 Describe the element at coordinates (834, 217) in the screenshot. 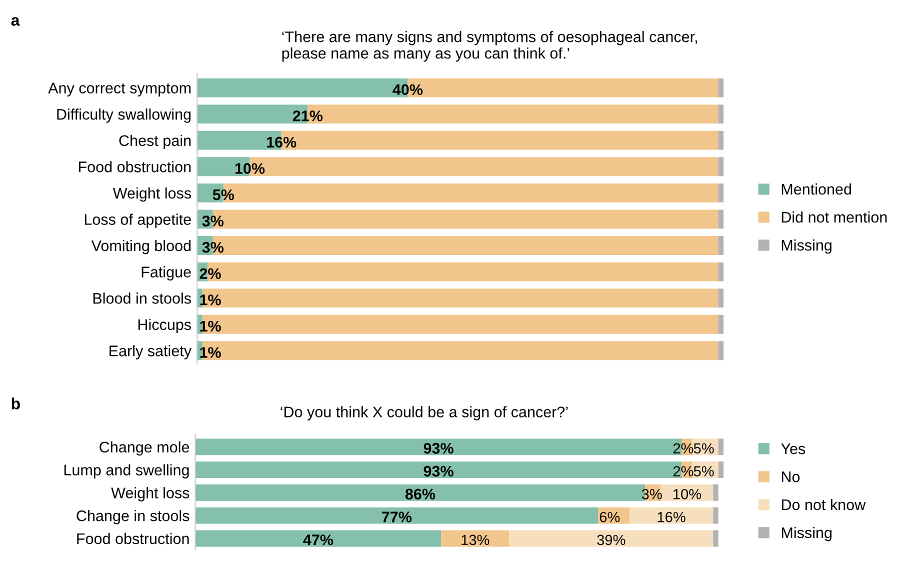

I see `legend-label: Did not mention` at that location.